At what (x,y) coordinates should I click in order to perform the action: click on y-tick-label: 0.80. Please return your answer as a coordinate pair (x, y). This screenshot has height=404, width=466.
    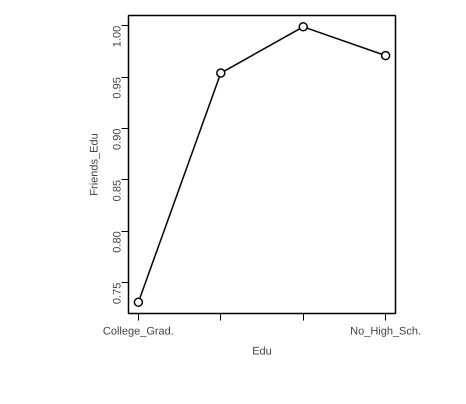
    Looking at the image, I should click on (118, 242).